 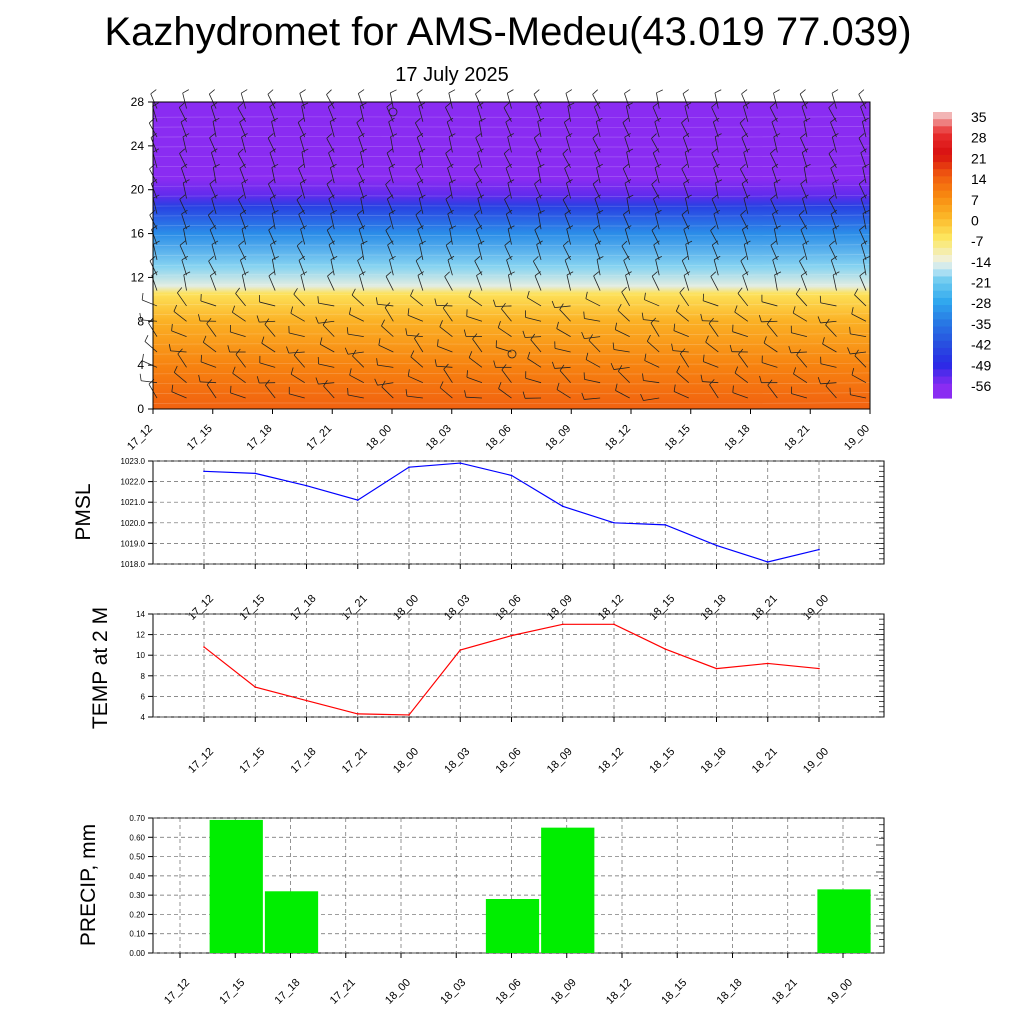 I want to click on temp-ytick-label: 14, so click(x=140, y=614).